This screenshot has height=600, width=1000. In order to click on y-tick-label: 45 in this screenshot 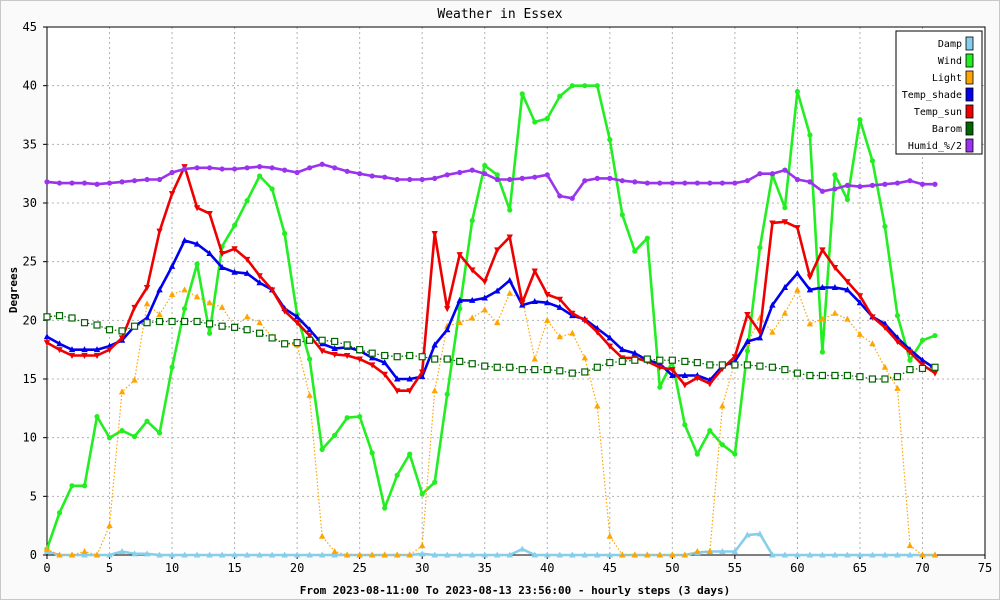, I will do `click(30, 27)`.